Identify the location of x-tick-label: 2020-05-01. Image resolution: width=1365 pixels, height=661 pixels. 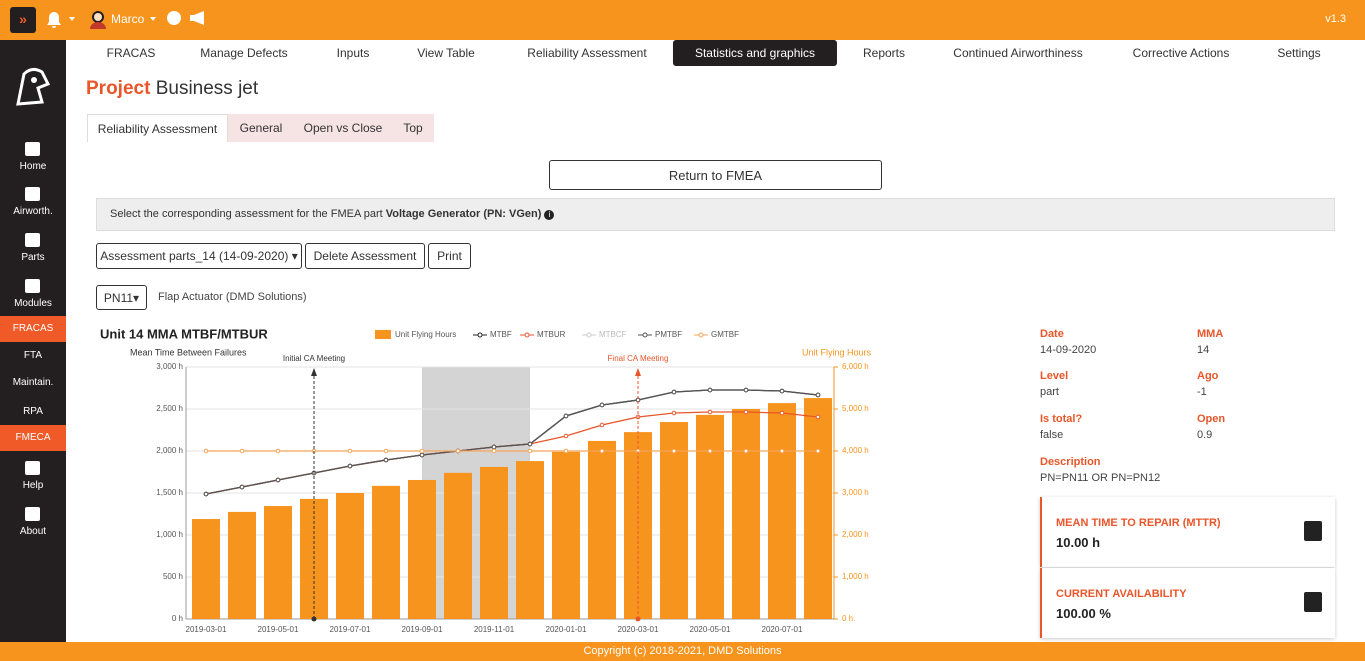
(710, 629).